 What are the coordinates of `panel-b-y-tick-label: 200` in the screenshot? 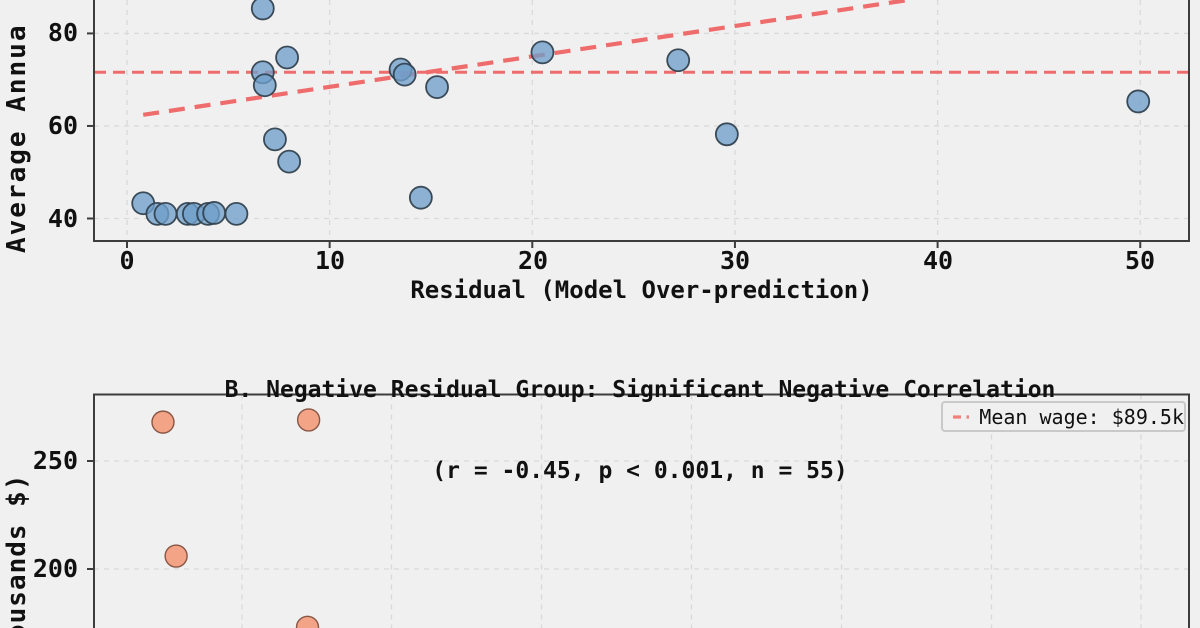 It's located at (55, 568).